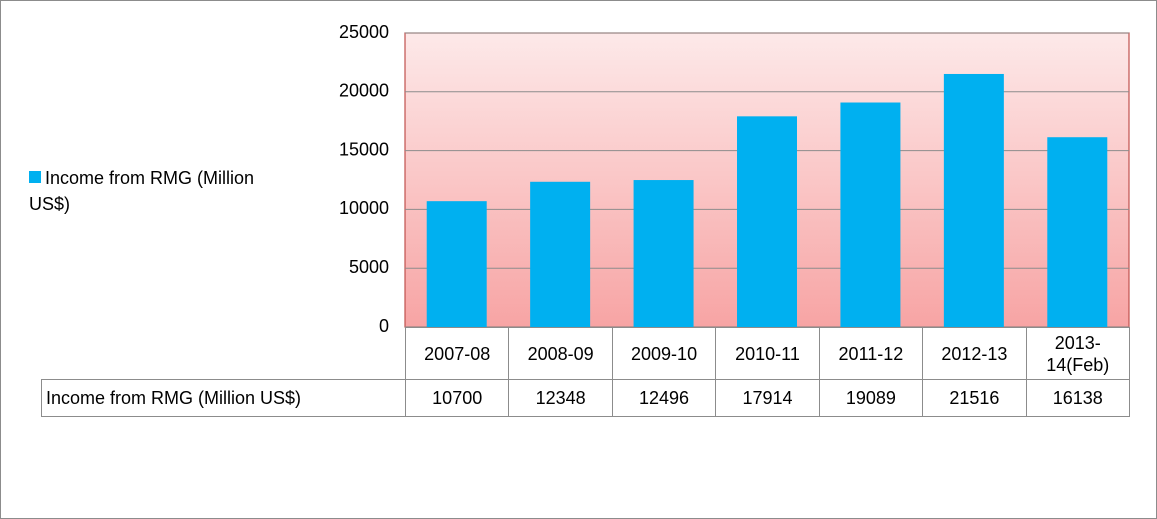 The width and height of the screenshot is (1157, 519). Describe the element at coordinates (364, 149) in the screenshot. I see `y-tick-label: 15000` at that location.